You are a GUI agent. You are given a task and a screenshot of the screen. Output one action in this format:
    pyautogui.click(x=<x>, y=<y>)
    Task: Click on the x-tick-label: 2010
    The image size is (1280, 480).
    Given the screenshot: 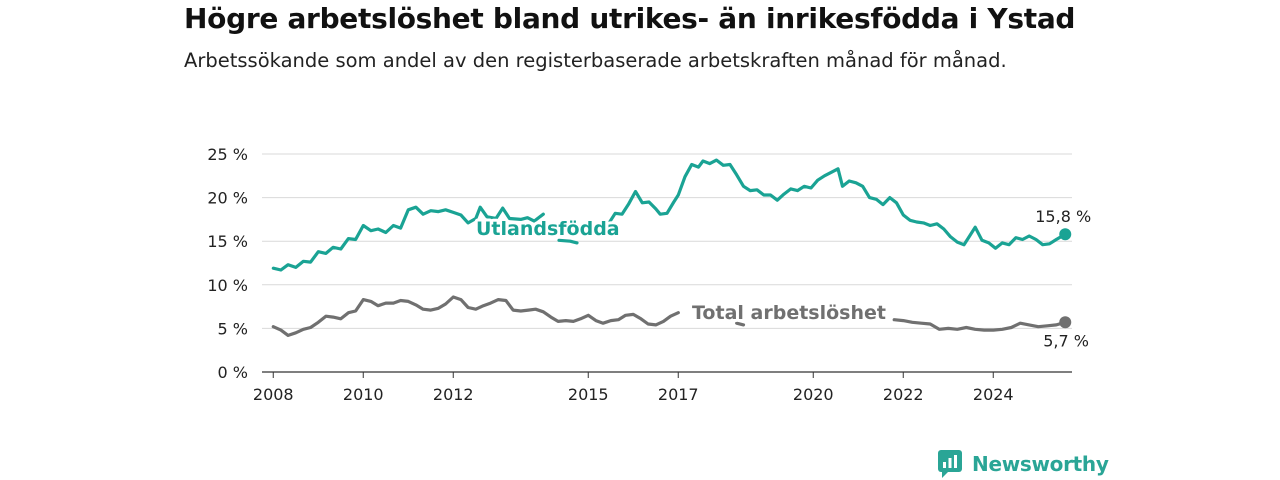 What is the action you would take?
    pyautogui.click(x=363, y=394)
    